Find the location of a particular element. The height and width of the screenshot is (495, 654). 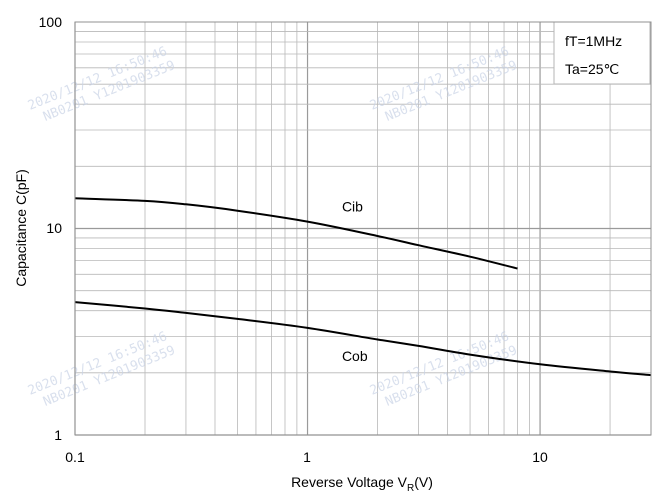

conditions-box is located at coordinates (602, 53).